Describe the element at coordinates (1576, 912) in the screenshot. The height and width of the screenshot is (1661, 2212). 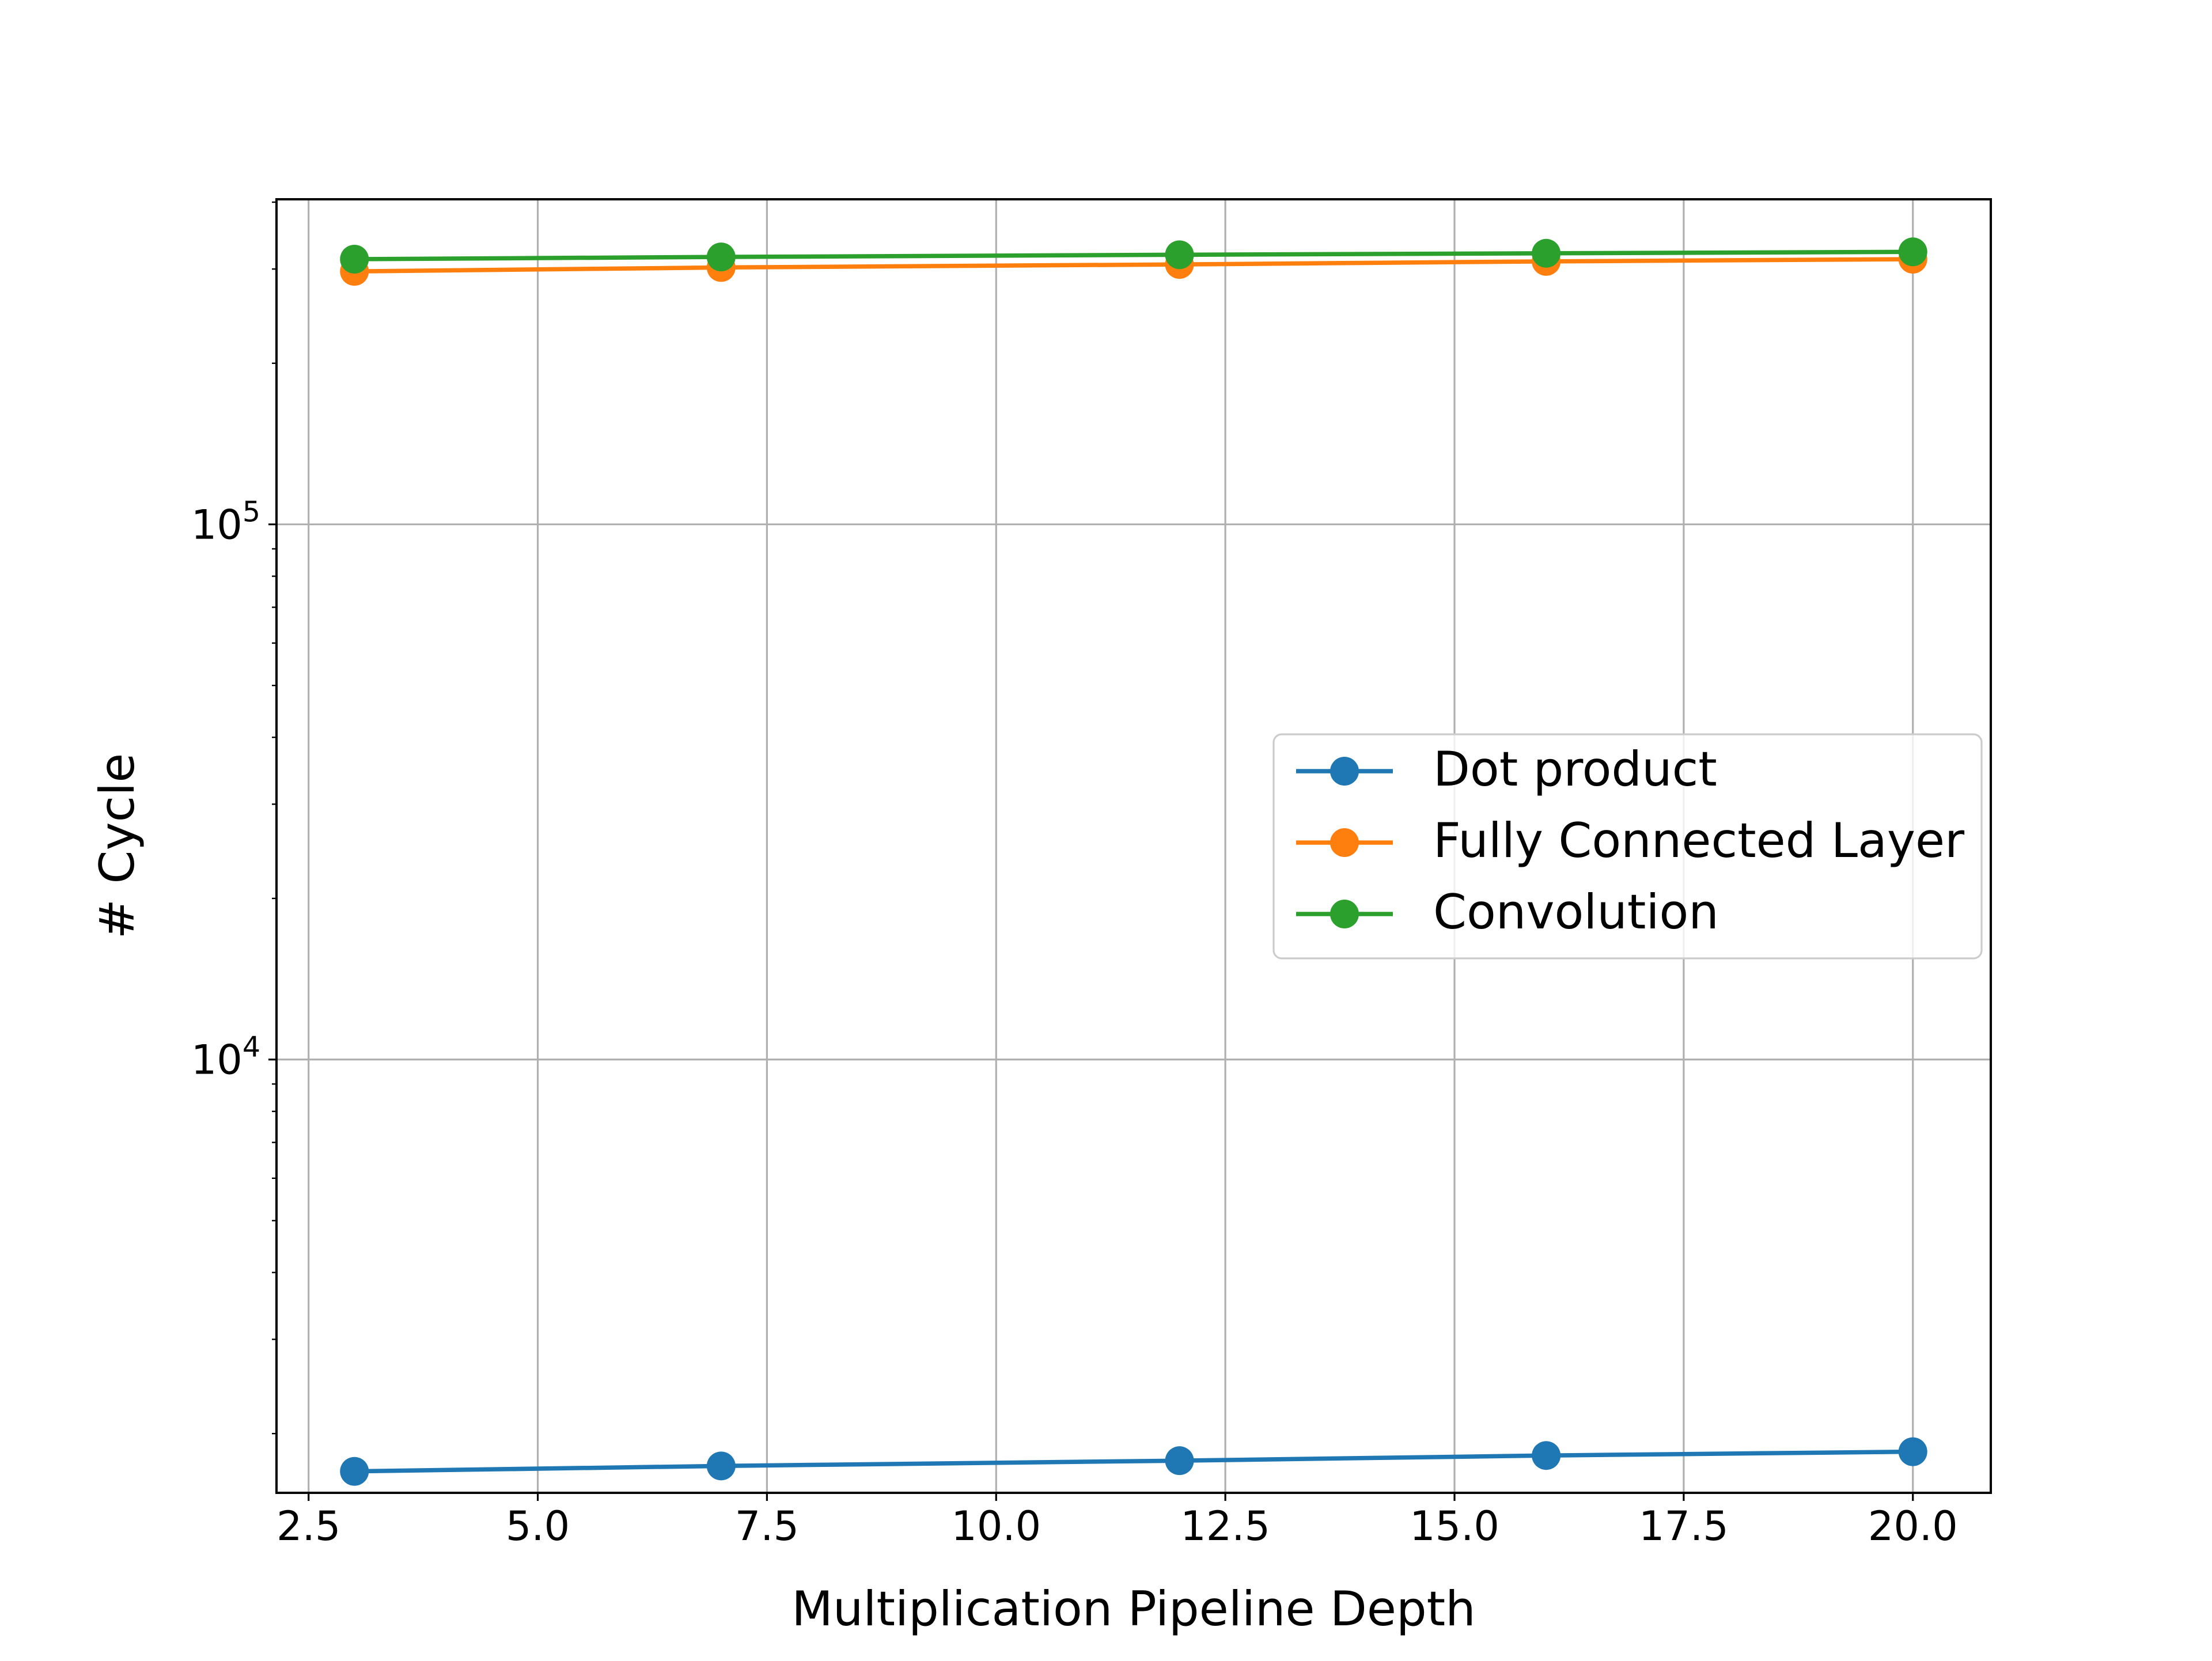
I see `legend-label: Convolution` at that location.